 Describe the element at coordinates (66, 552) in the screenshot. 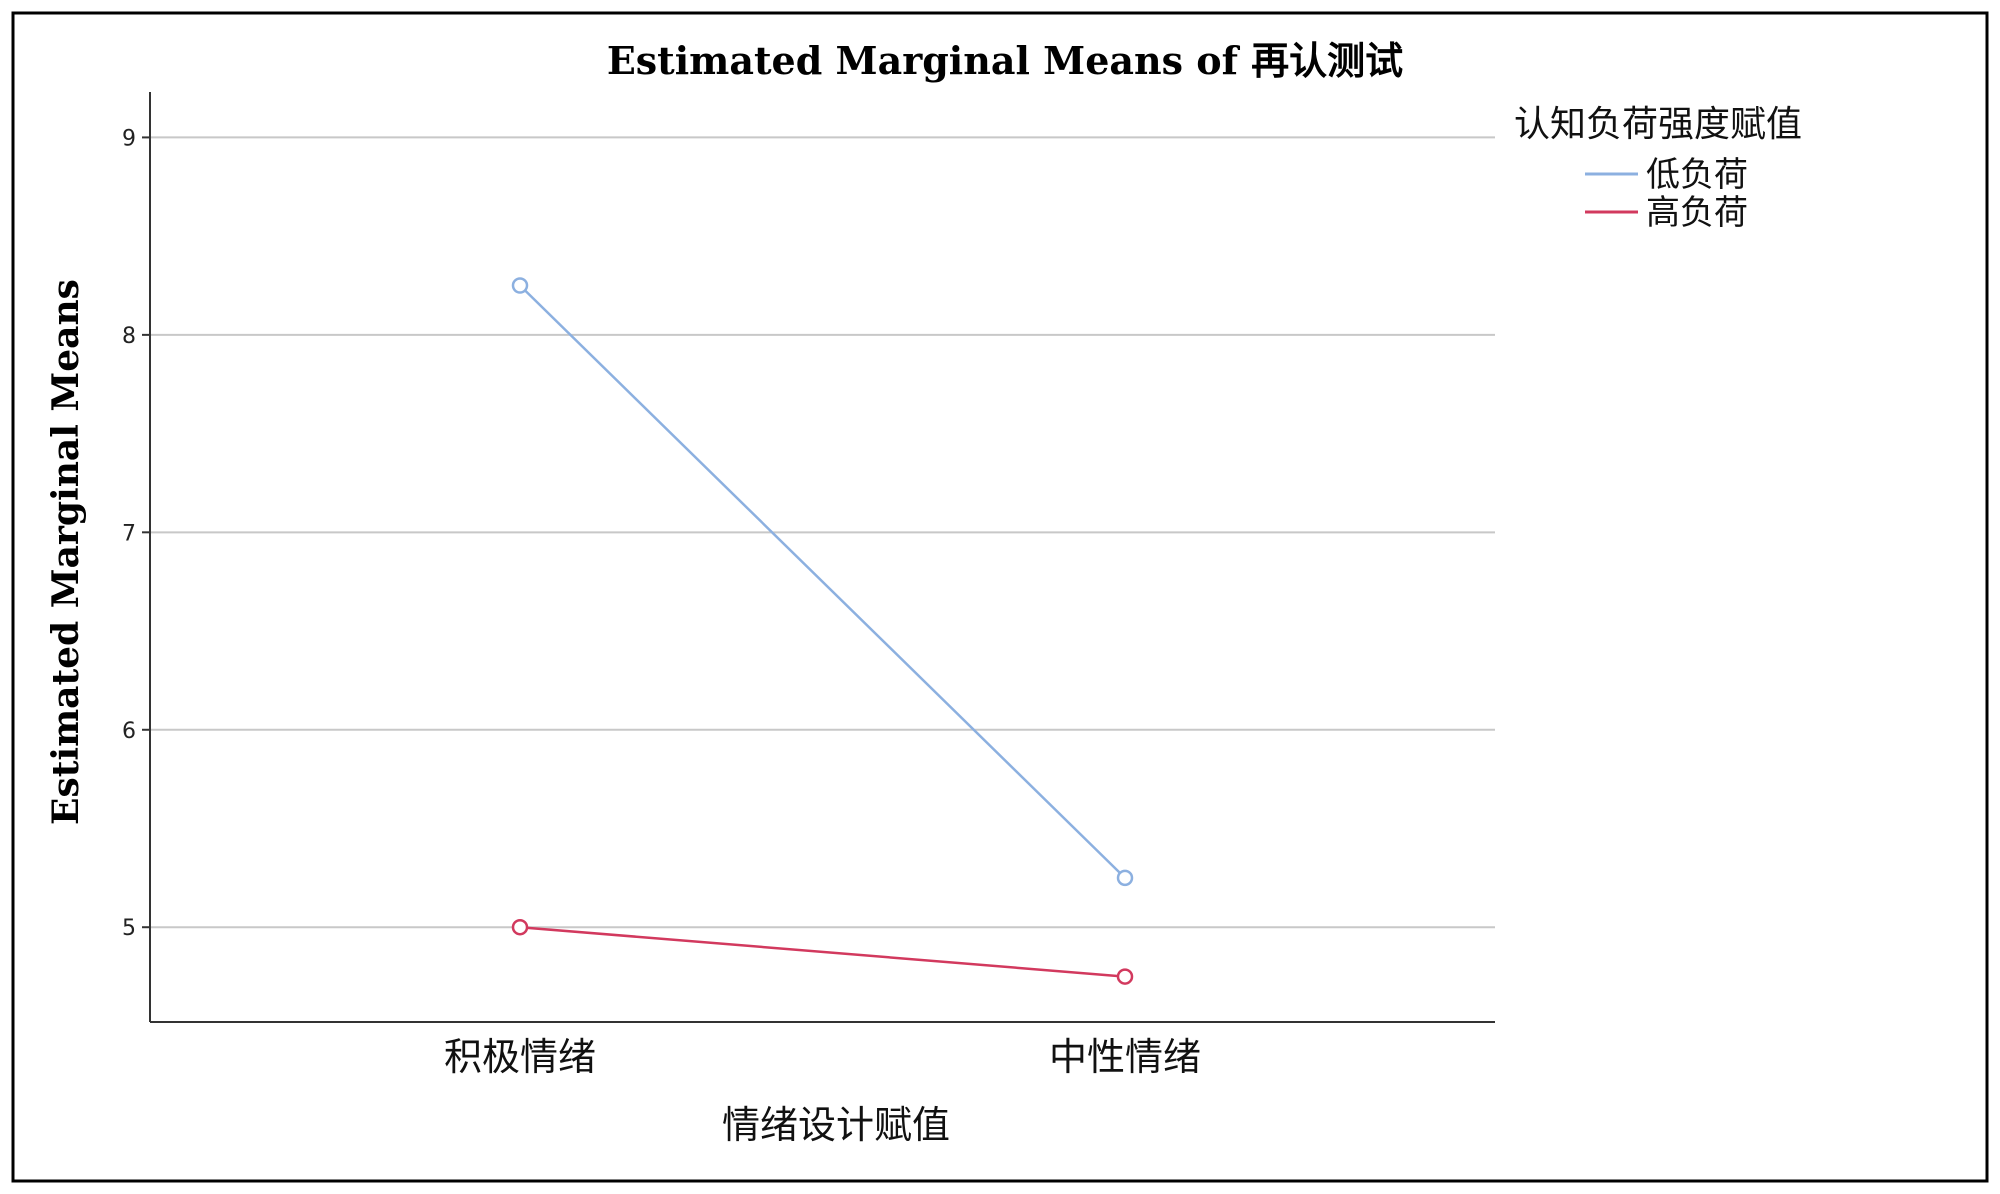

I see `y-axis-label: Estimated Marginal Means` at that location.